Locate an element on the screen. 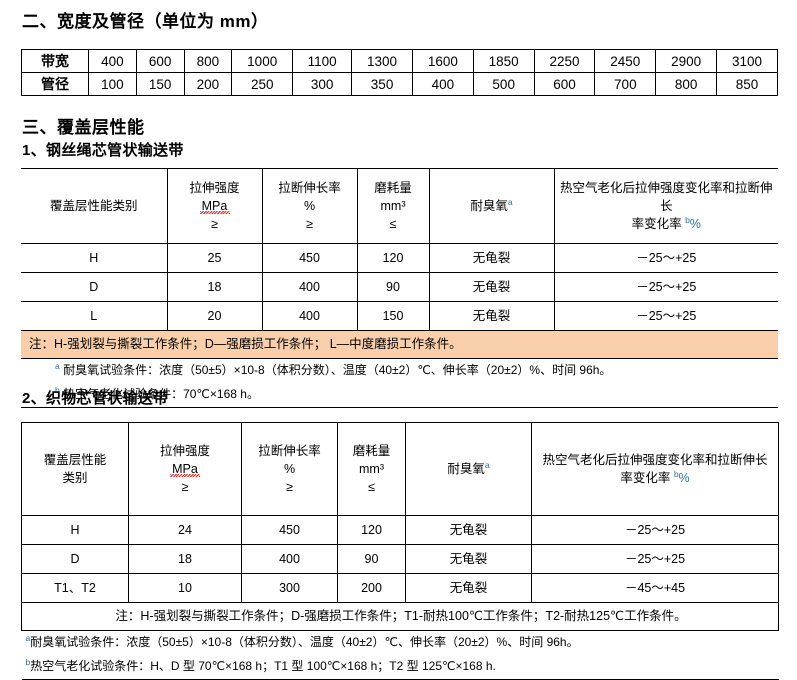  table-header-row: 覆盖层性能类别 拉伸强度 MPa ≥ 拉断伸长率 % ≥ 磨耗量 mm³ is located at coordinates (399, 206).